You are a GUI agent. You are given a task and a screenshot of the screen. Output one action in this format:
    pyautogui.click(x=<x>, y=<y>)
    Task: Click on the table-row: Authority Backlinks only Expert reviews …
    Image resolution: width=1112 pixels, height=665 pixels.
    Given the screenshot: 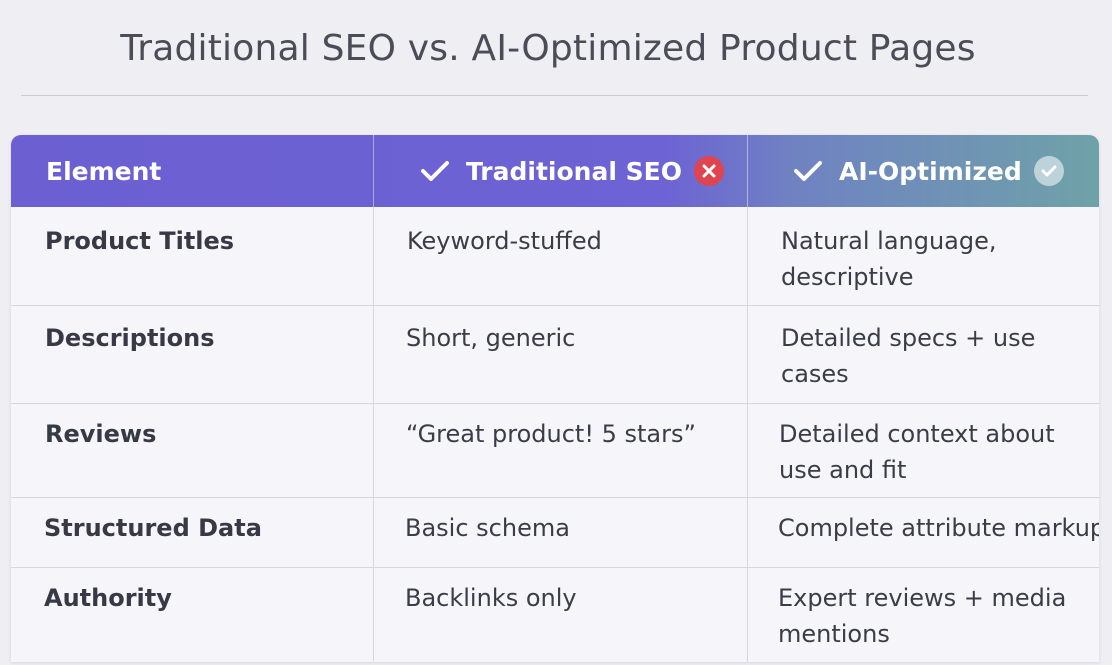 What is the action you would take?
    pyautogui.click(x=555, y=614)
    